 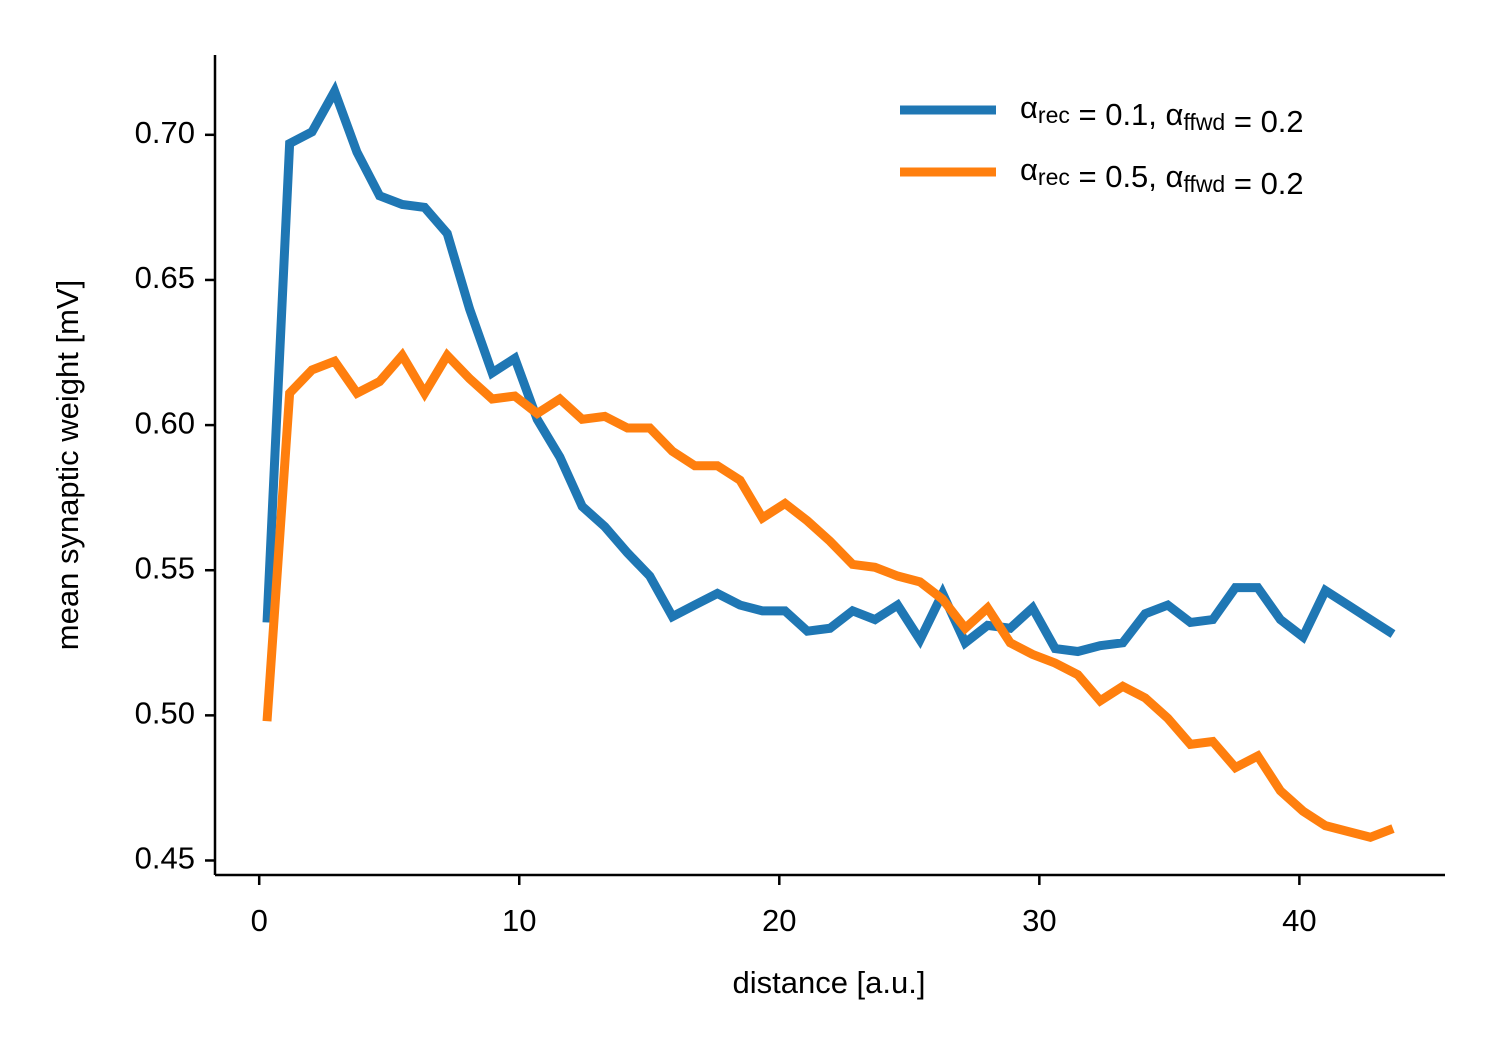 I want to click on y-axis-label: mean synaptic weight [mV], so click(x=67, y=465).